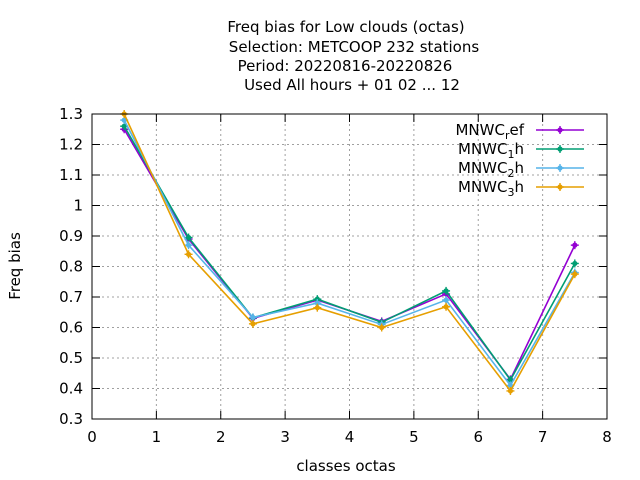 This screenshot has height=480, width=640. What do you see at coordinates (543, 437) in the screenshot?
I see `x-tick-label: 7` at bounding box center [543, 437].